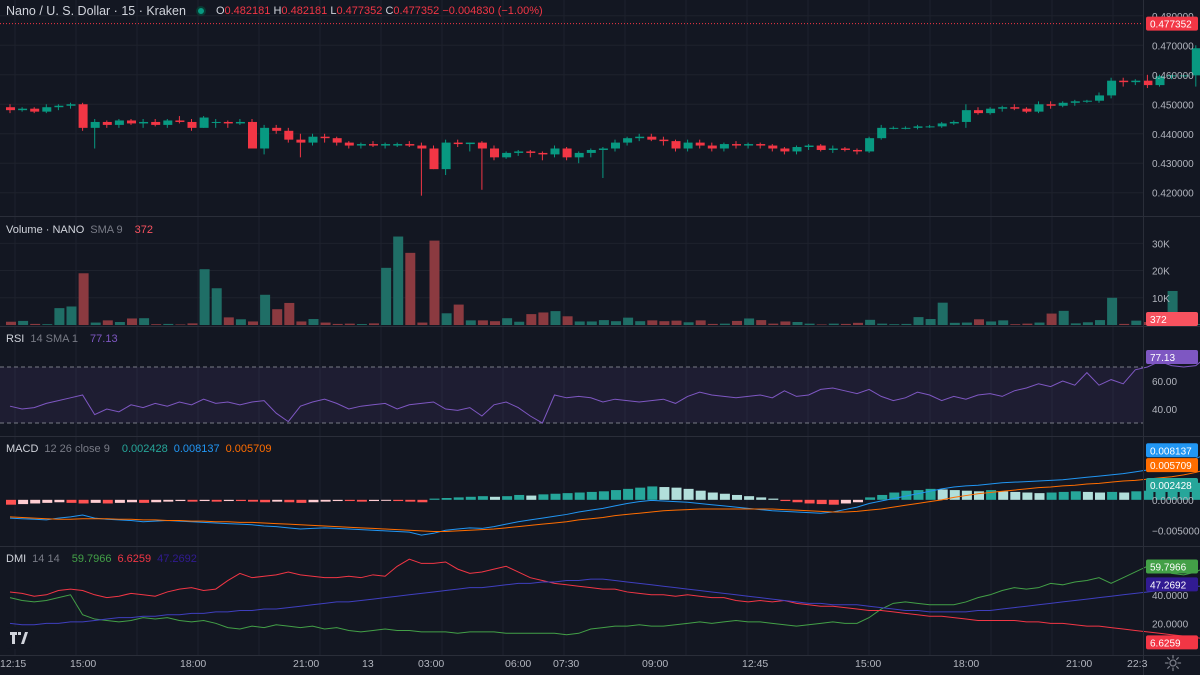  I want to click on dmi-pane, so click(604, 600).